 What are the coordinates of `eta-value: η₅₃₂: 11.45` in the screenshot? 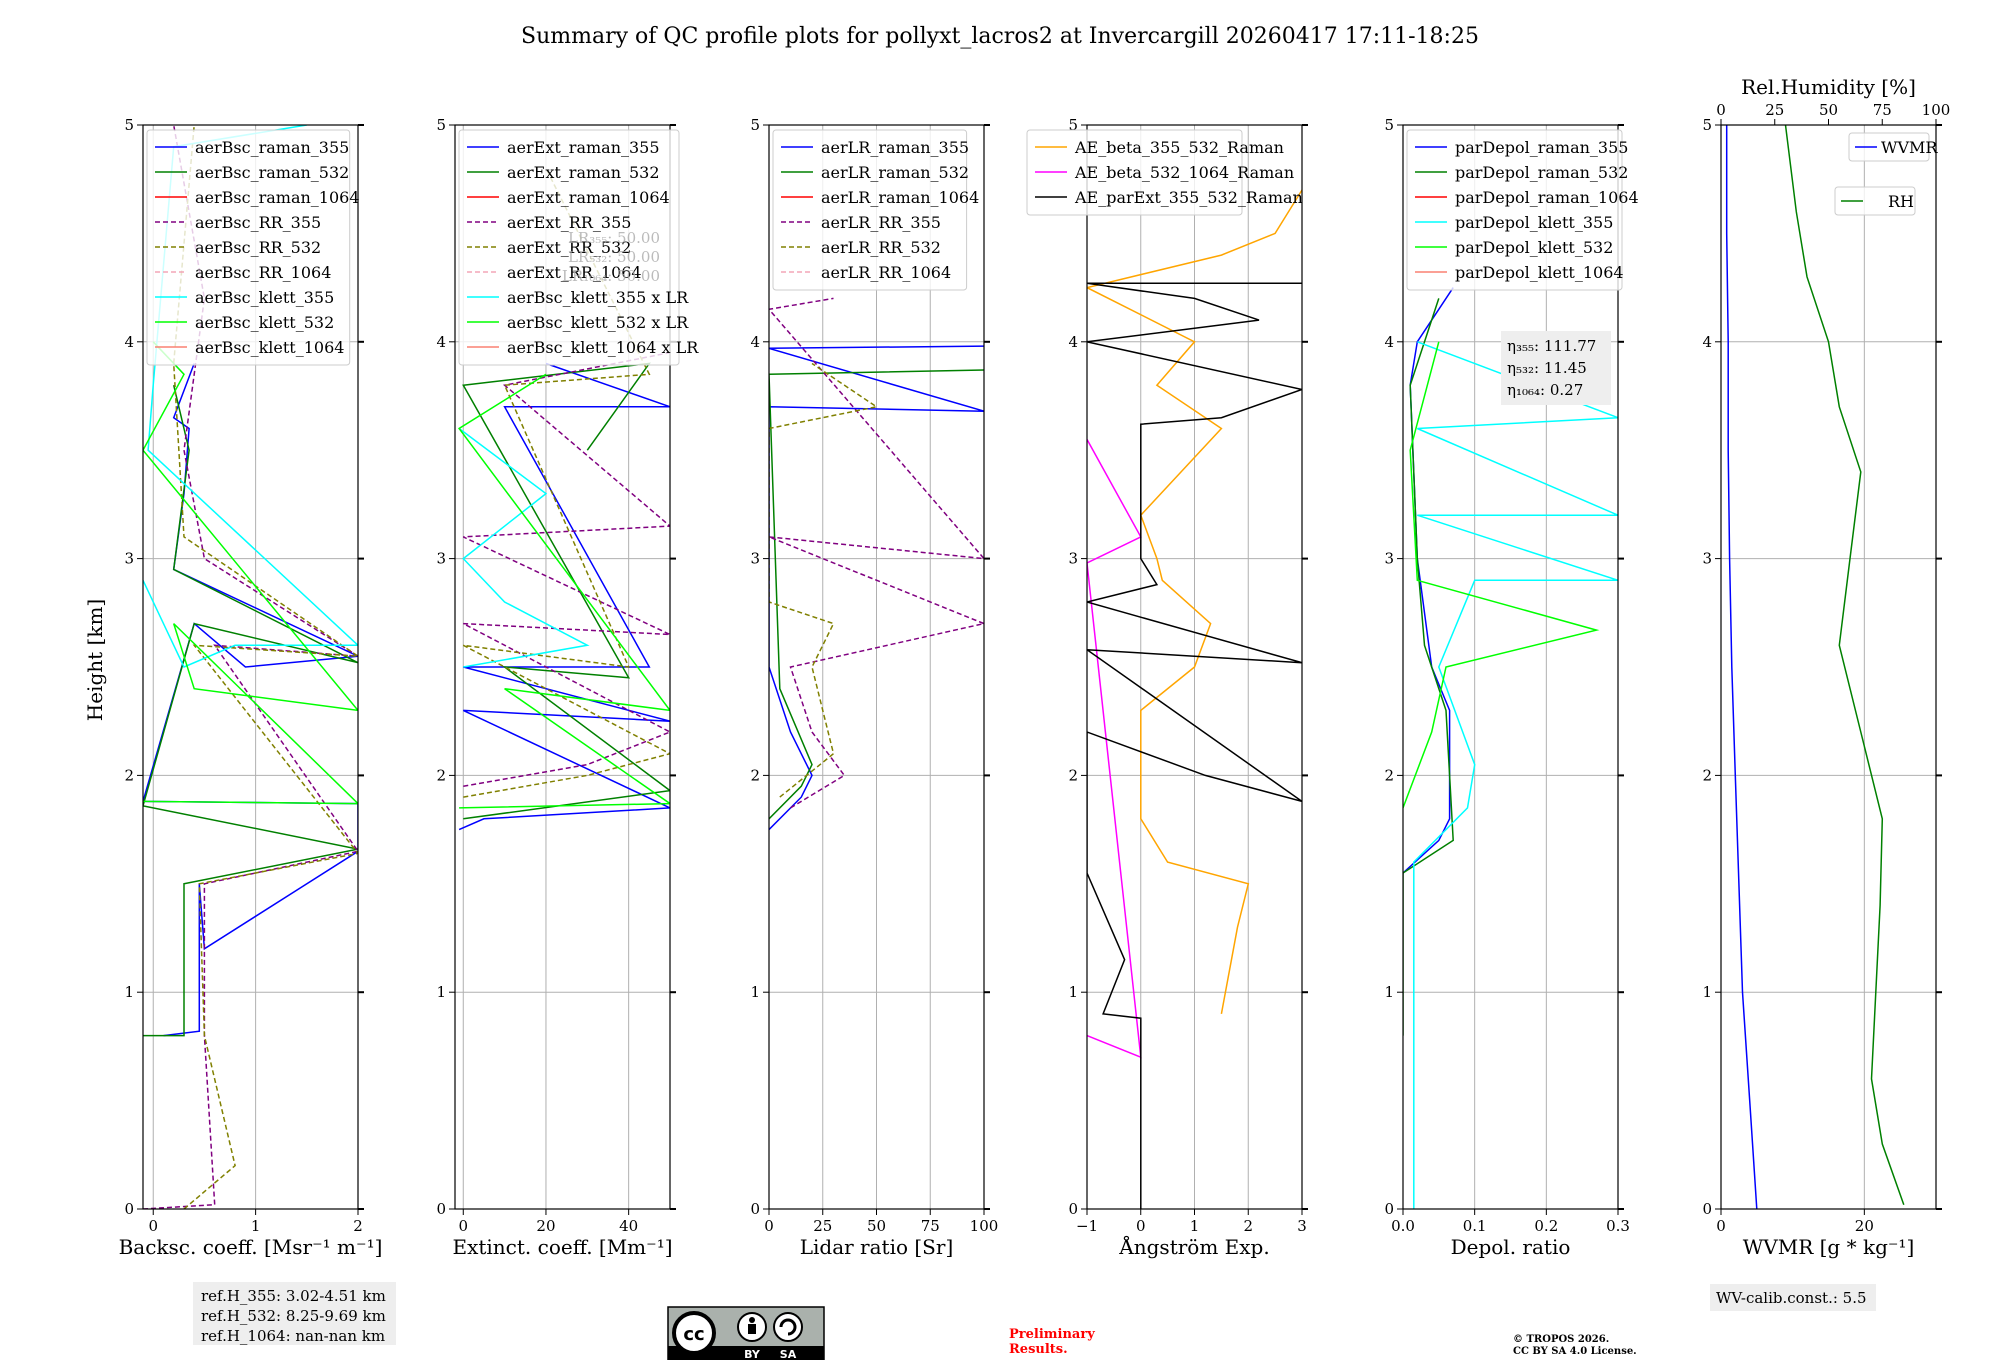 It's located at (1547, 368).